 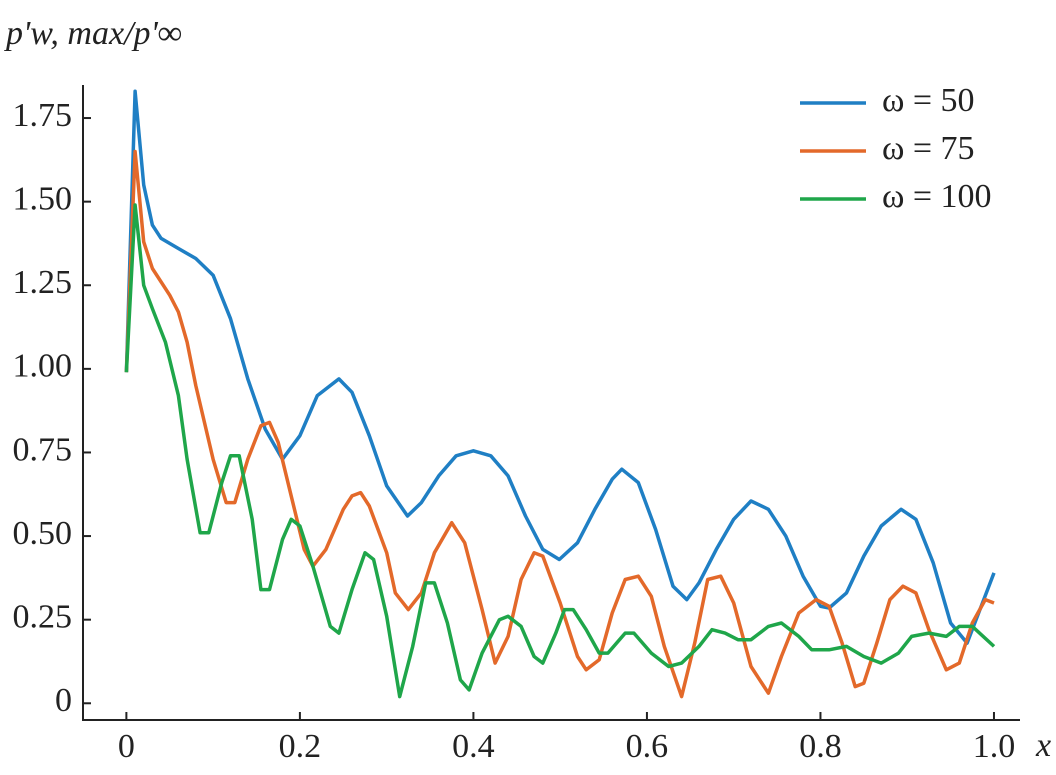 I want to click on x-tick-label: 0.2, so click(x=300, y=746).